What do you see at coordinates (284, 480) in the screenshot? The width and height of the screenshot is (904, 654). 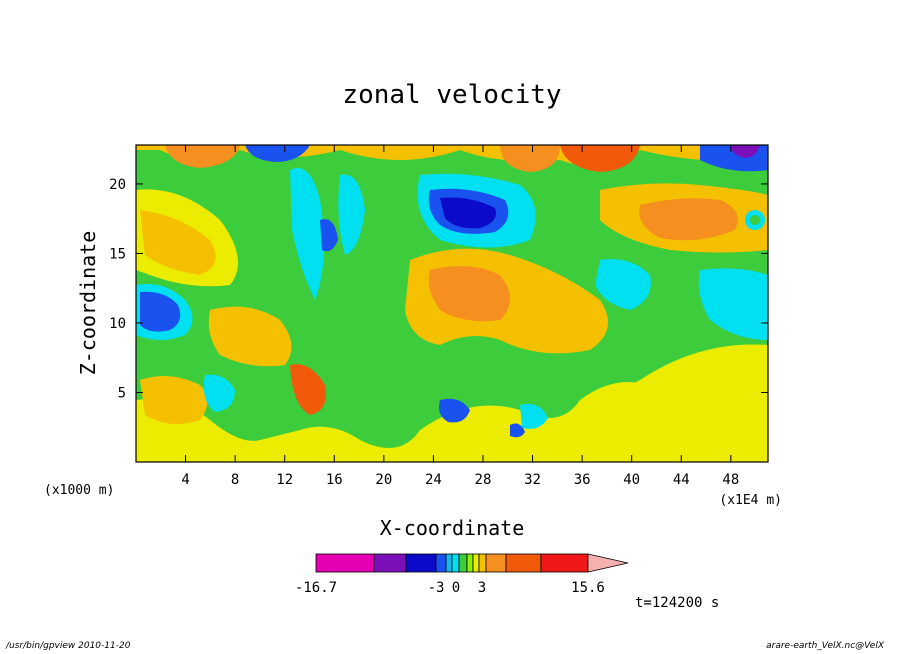 I see `x-tick-label: 12` at bounding box center [284, 480].